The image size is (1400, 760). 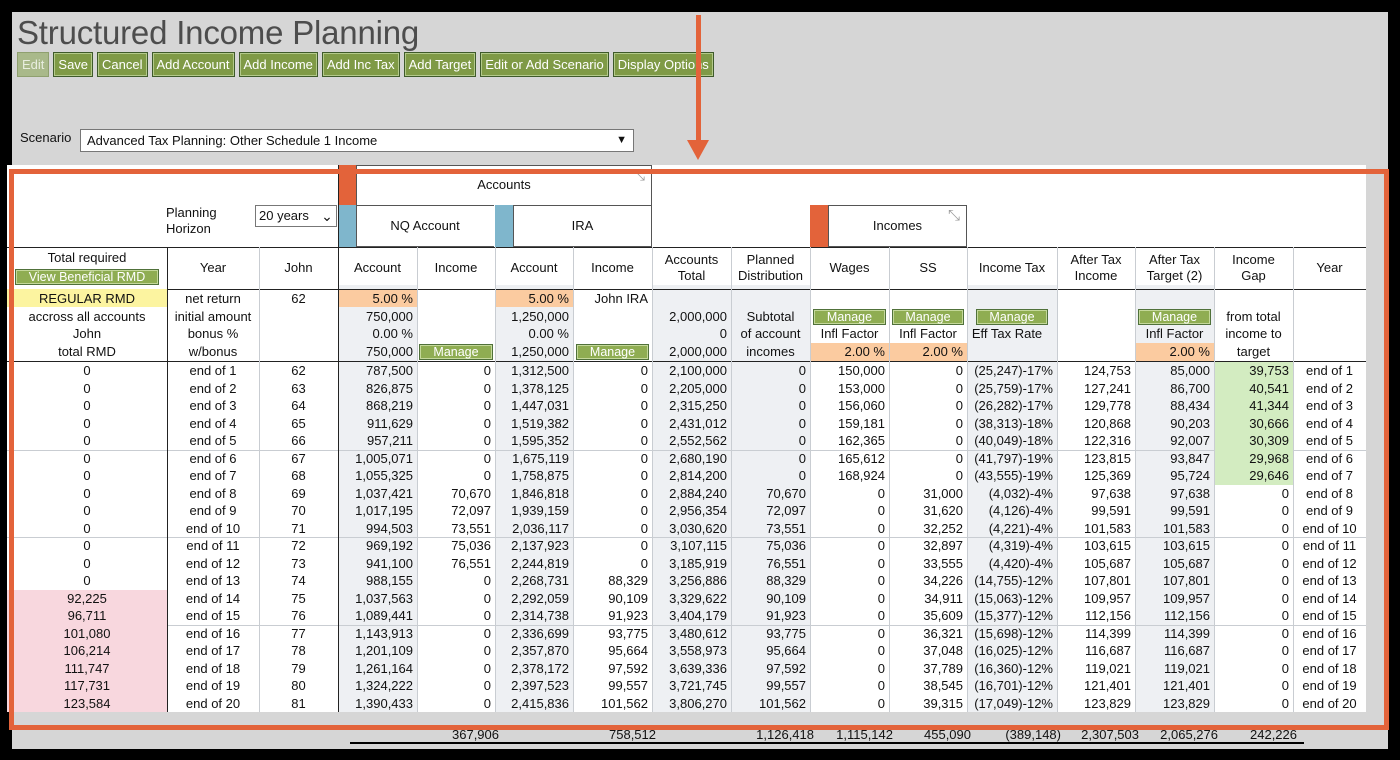 What do you see at coordinates (33, 64) in the screenshot?
I see `edit-button: Edit` at bounding box center [33, 64].